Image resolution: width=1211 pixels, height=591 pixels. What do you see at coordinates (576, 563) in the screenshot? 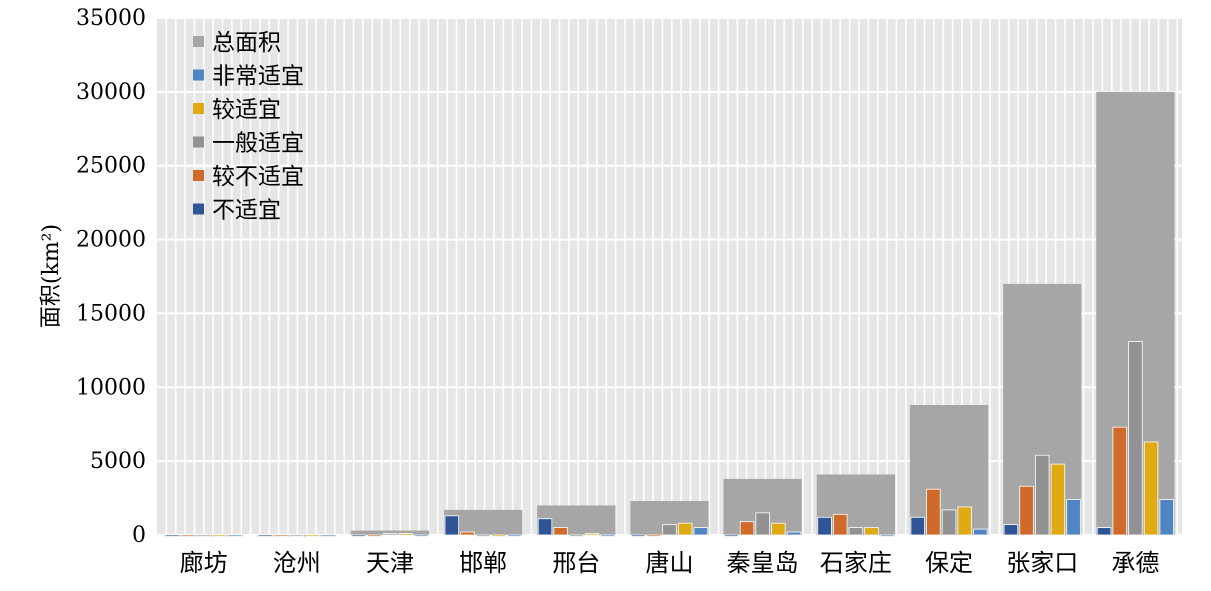
I see `x-tick-label: 邢台` at bounding box center [576, 563].